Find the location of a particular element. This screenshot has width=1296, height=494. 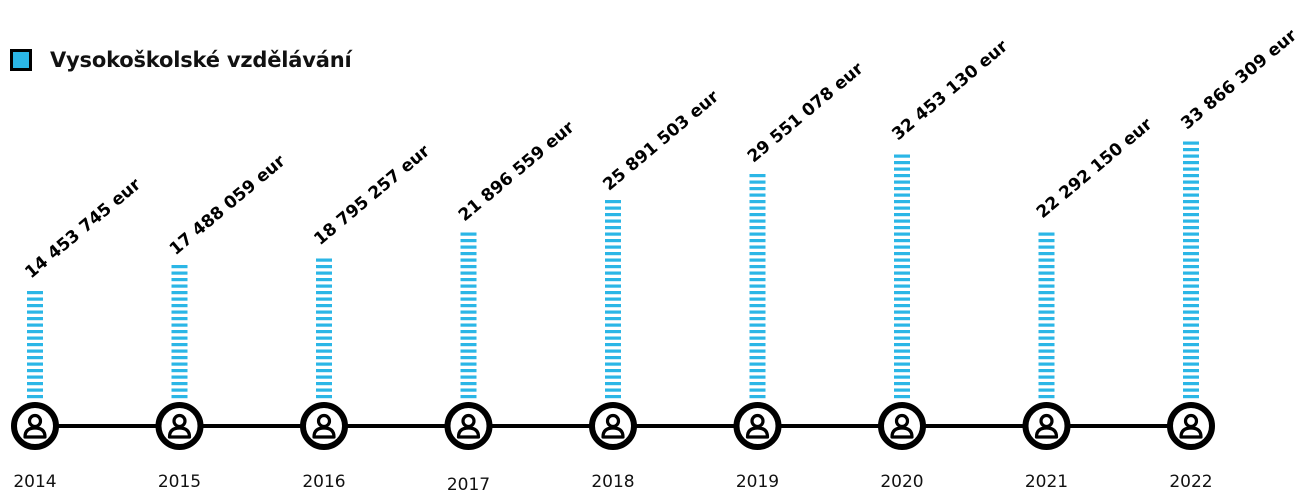

legend-label: Vysokoškolské vzdělávání is located at coordinates (201, 60).